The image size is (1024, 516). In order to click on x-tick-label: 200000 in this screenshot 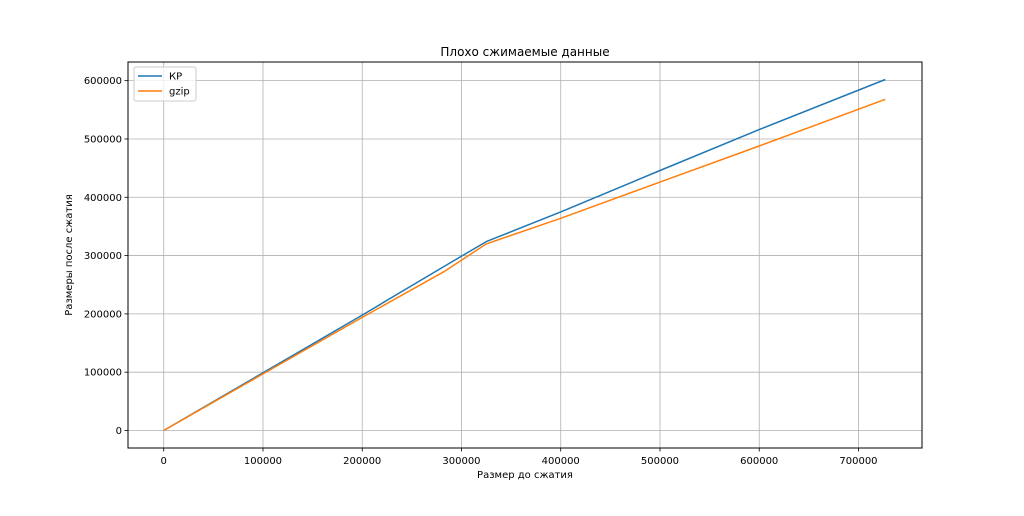, I will do `click(362, 461)`.